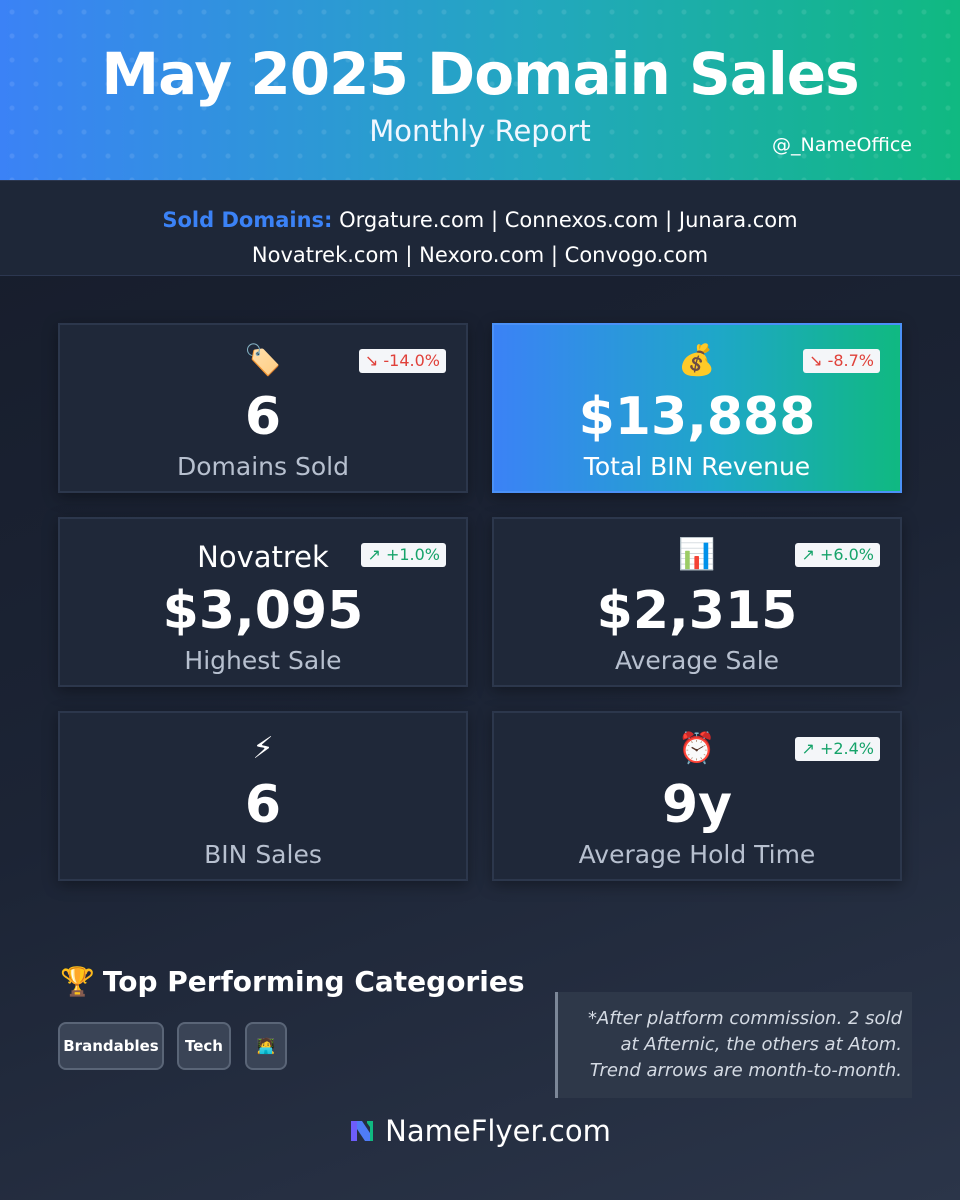 Image resolution: width=960 pixels, height=1200 pixels. What do you see at coordinates (263, 557) in the screenshot?
I see `top-domain-name: Novatrek` at bounding box center [263, 557].